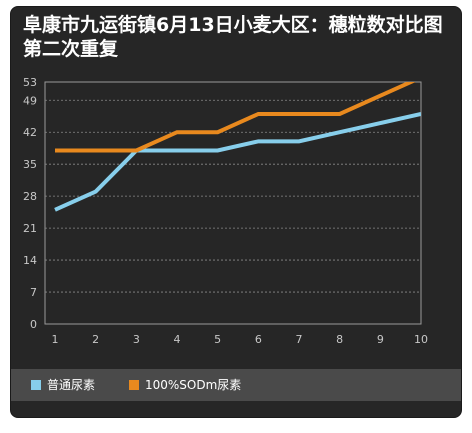 The height and width of the screenshot is (433, 472). Describe the element at coordinates (33, 292) in the screenshot. I see `y-tick-label: 7` at that location.